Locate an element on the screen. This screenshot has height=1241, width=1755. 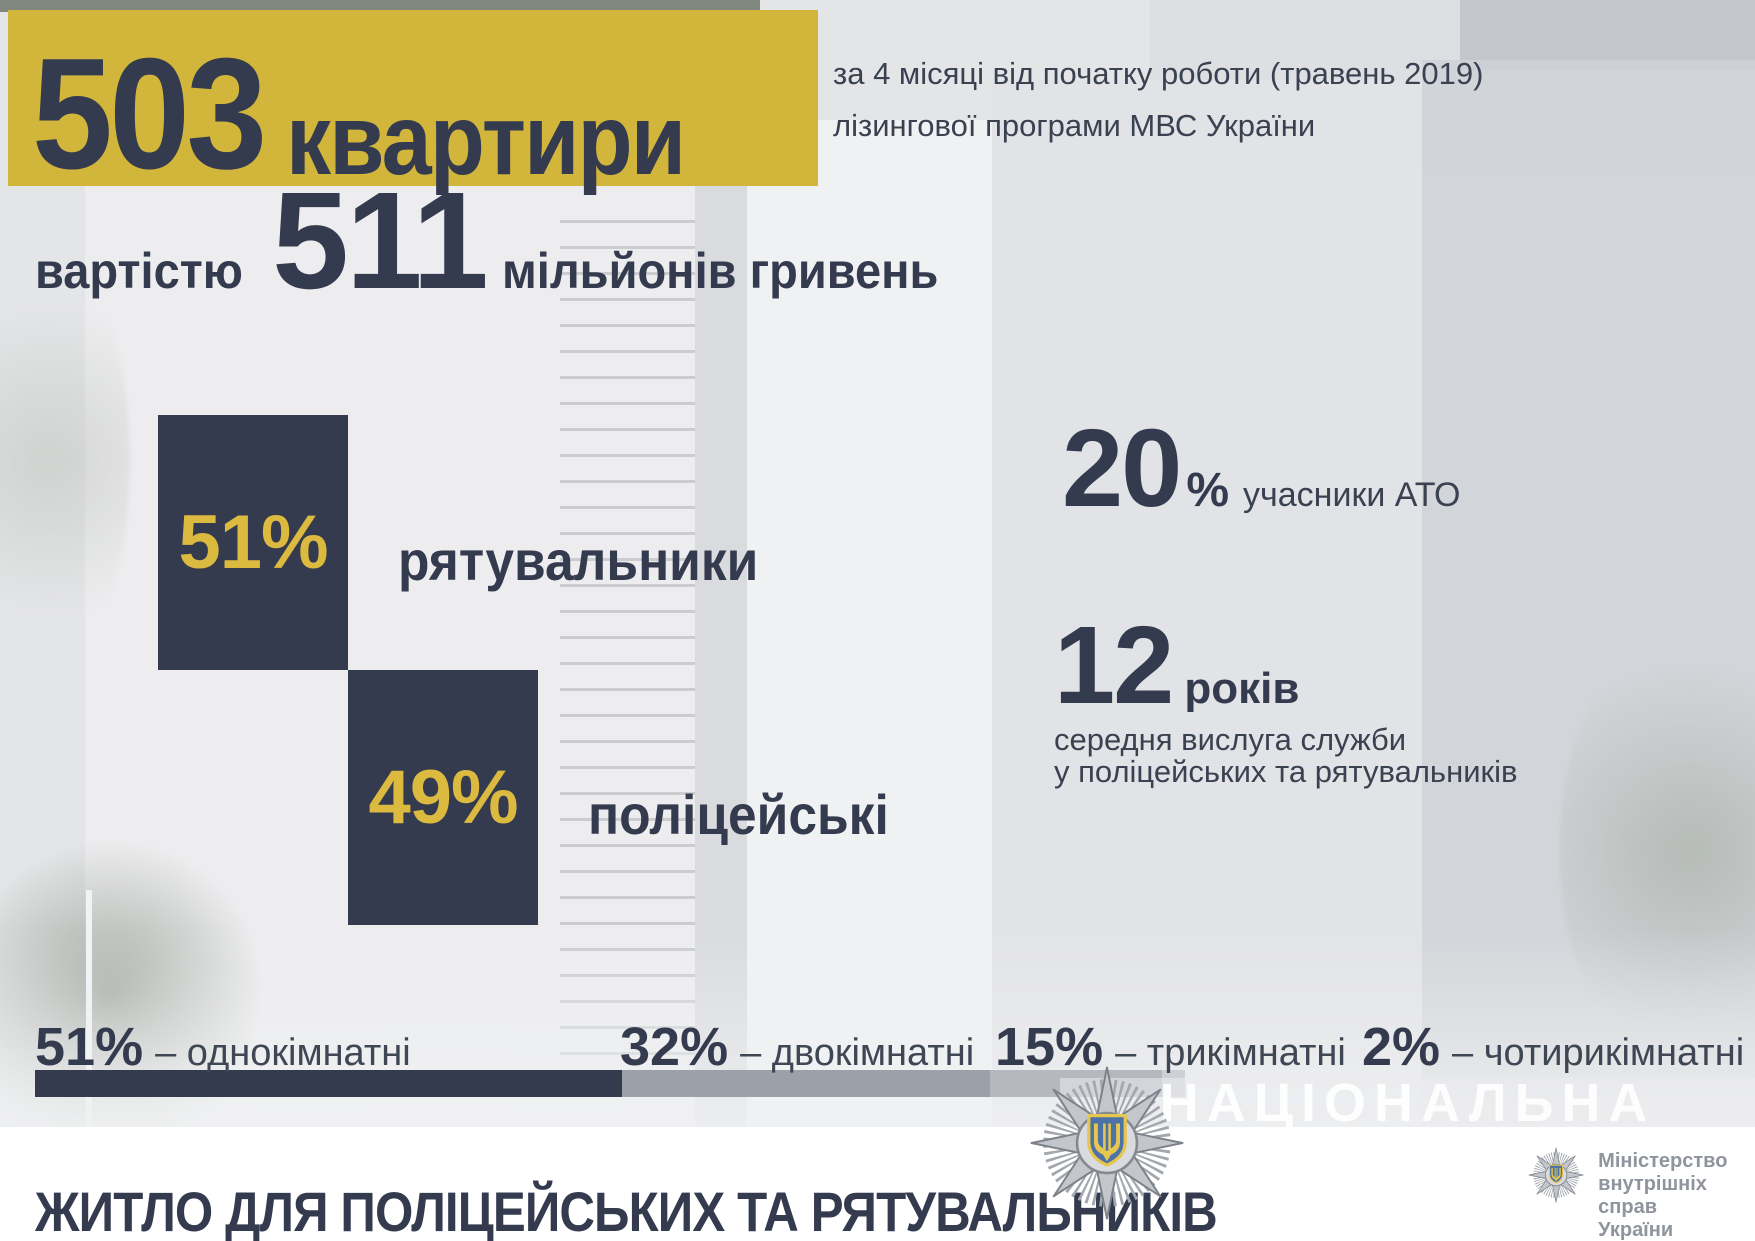
footer-title: ЖИТЛО ДЛЯ ПОЛІЦЕЙСЬКИХ ТА РЯТУВАЛЬНИКІВ is located at coordinates (626, 1210).